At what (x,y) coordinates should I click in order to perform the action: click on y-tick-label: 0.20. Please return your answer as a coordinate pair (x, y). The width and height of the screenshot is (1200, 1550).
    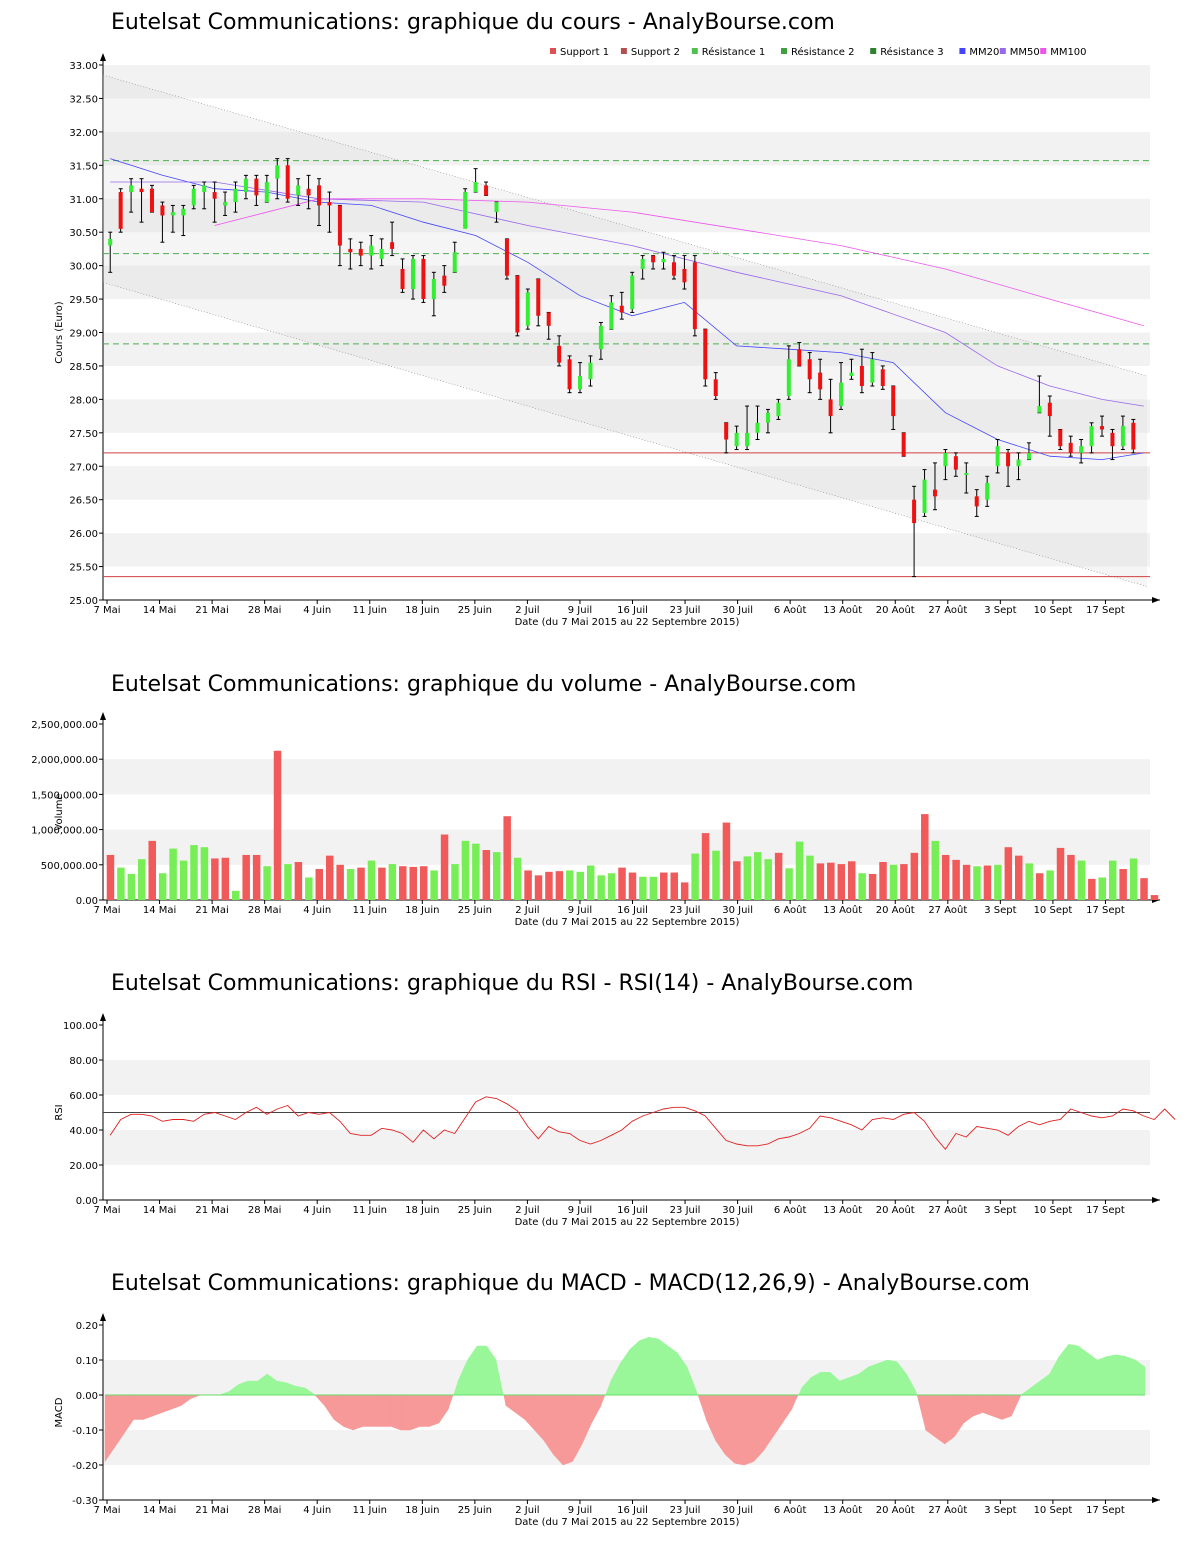
    Looking at the image, I should click on (87, 1326).